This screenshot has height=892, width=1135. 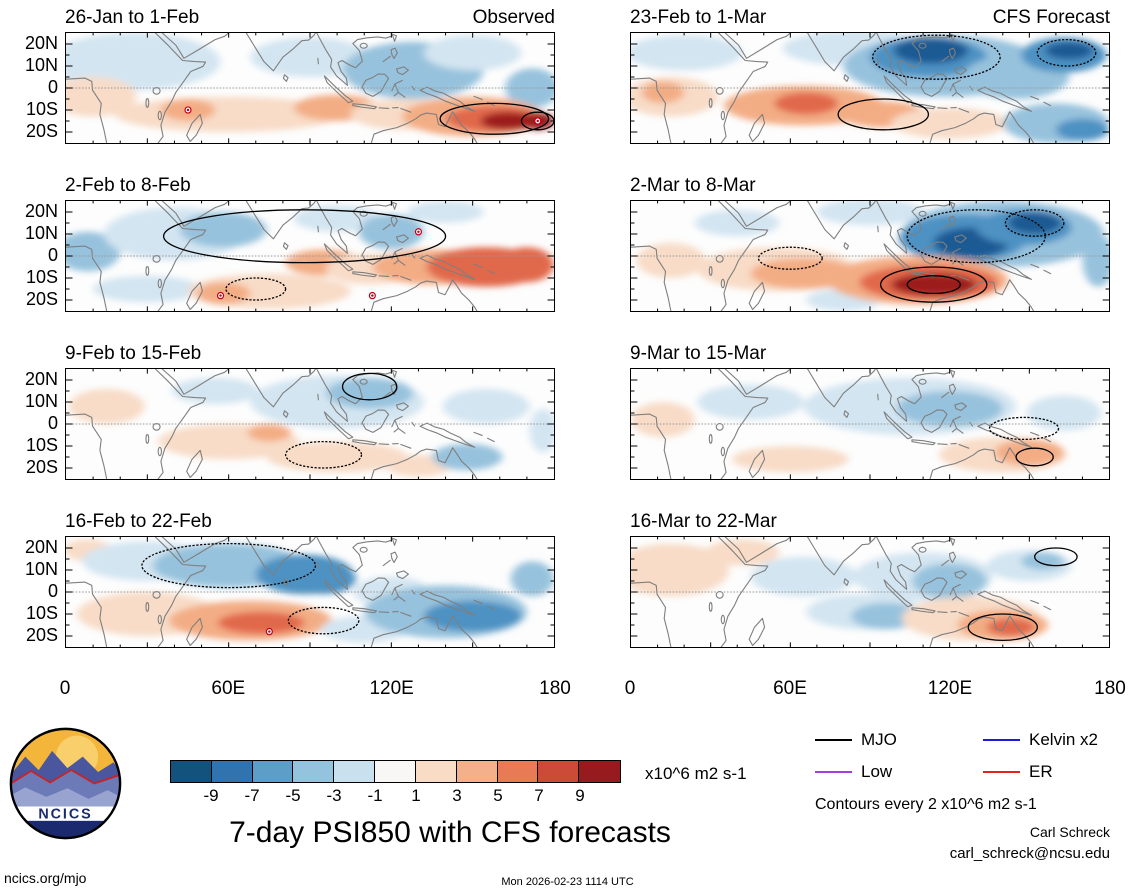 What do you see at coordinates (870, 592) in the screenshot?
I see `map-panel-forecast-week4` at bounding box center [870, 592].